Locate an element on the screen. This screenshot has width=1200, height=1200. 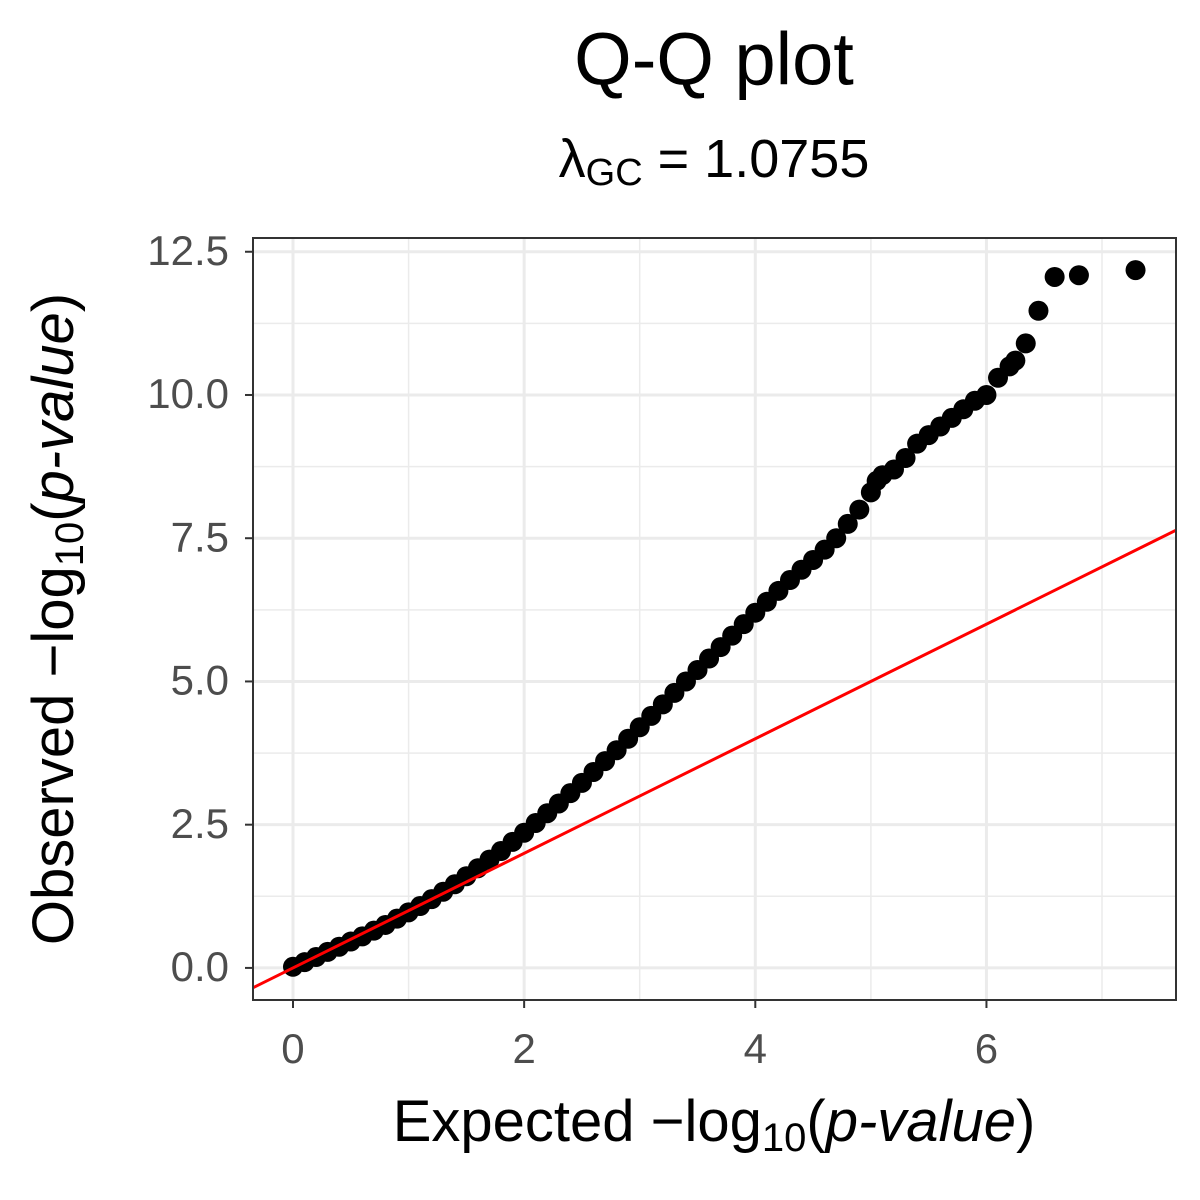
x-tick-label: 0 is located at coordinates (292, 1048).